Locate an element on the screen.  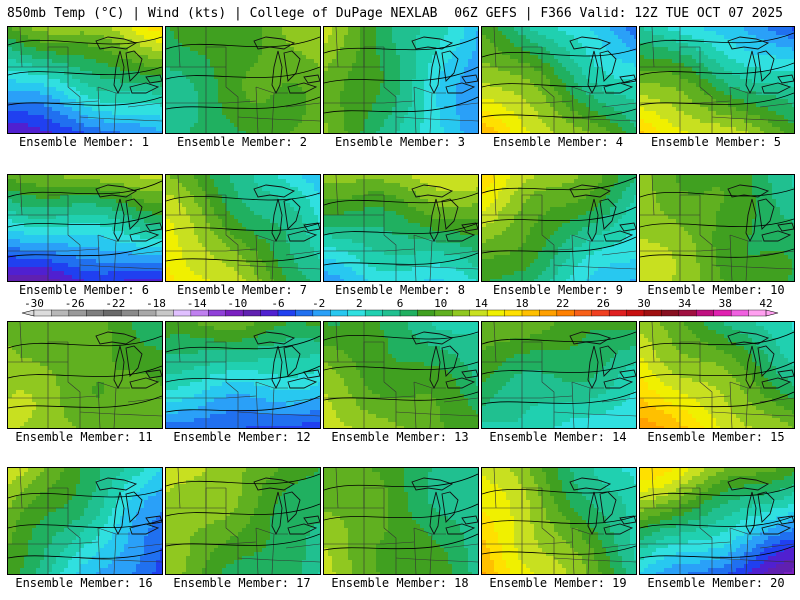
member-label: Ensemble Member: 5 is located at coordinates (716, 142).